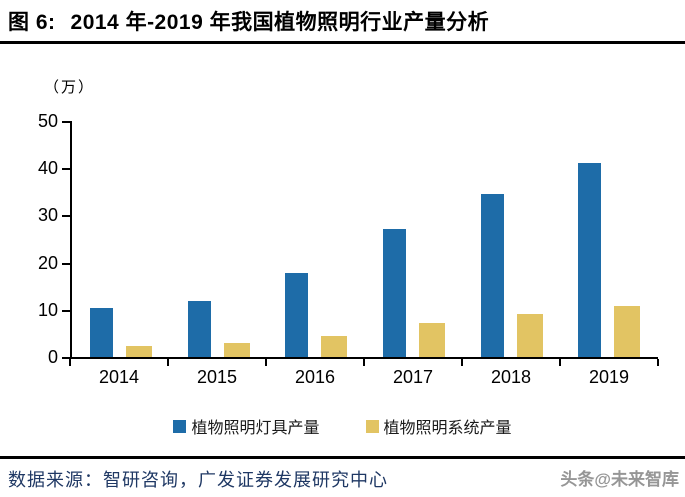  Describe the element at coordinates (609, 377) in the screenshot. I see `x-tick-label-2019: 2019` at that location.